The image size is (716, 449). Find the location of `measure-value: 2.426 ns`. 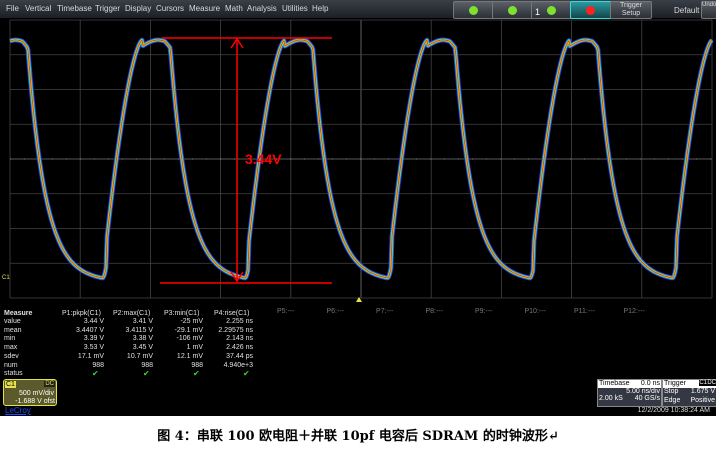

measure-value: 2.426 ns is located at coordinates (239, 348).